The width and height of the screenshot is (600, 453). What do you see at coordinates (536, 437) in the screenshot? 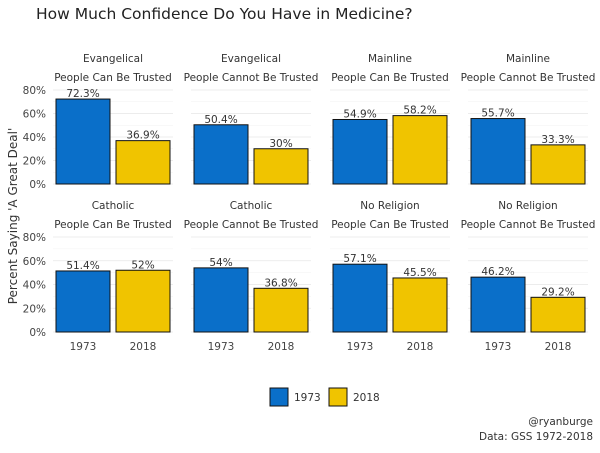
I see `caption-source: Data: GSS 1972-2018` at bounding box center [536, 437].